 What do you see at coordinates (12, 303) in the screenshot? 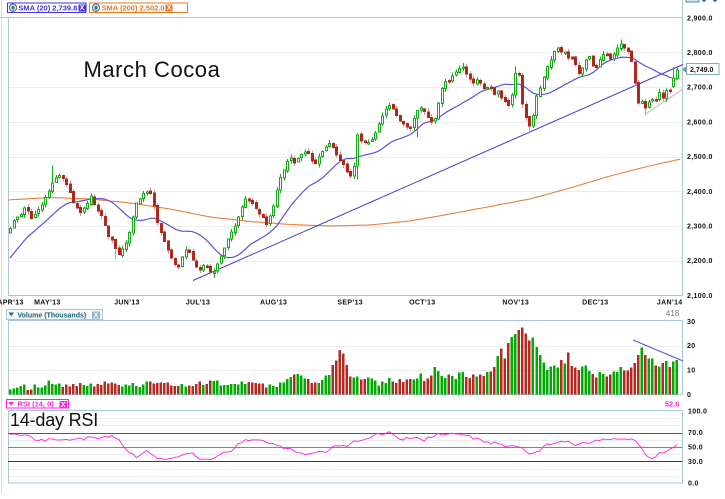
I see `svg-text: APR’13` at bounding box center [12, 303].